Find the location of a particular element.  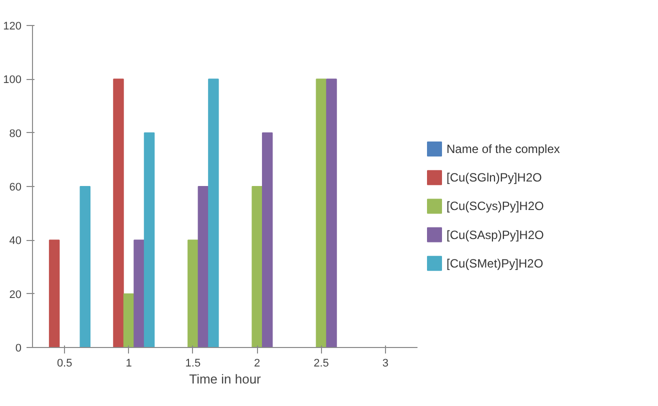

y-tick-label: 100 is located at coordinates (12, 80).